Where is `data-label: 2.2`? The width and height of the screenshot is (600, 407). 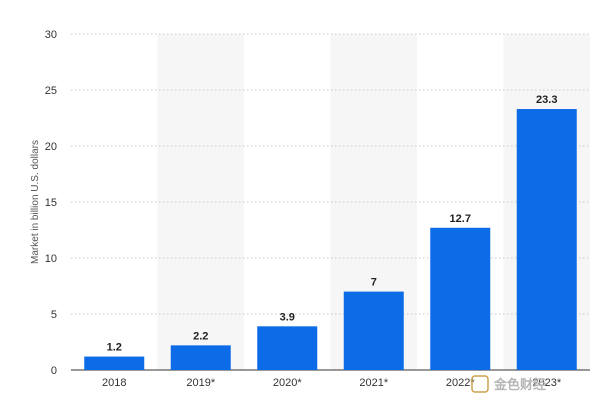
data-label: 2.2 is located at coordinates (200, 336).